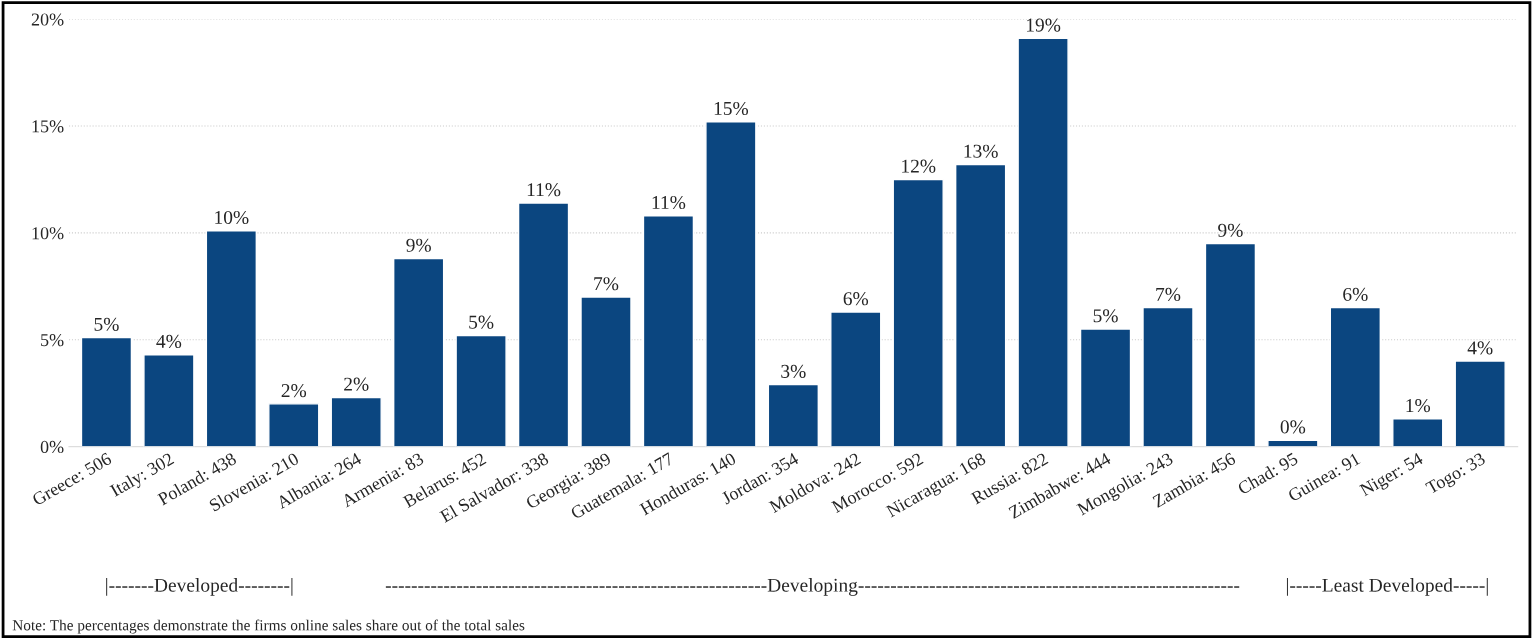 The height and width of the screenshot is (638, 1533). I want to click on data-label: 19%, so click(1043, 25).